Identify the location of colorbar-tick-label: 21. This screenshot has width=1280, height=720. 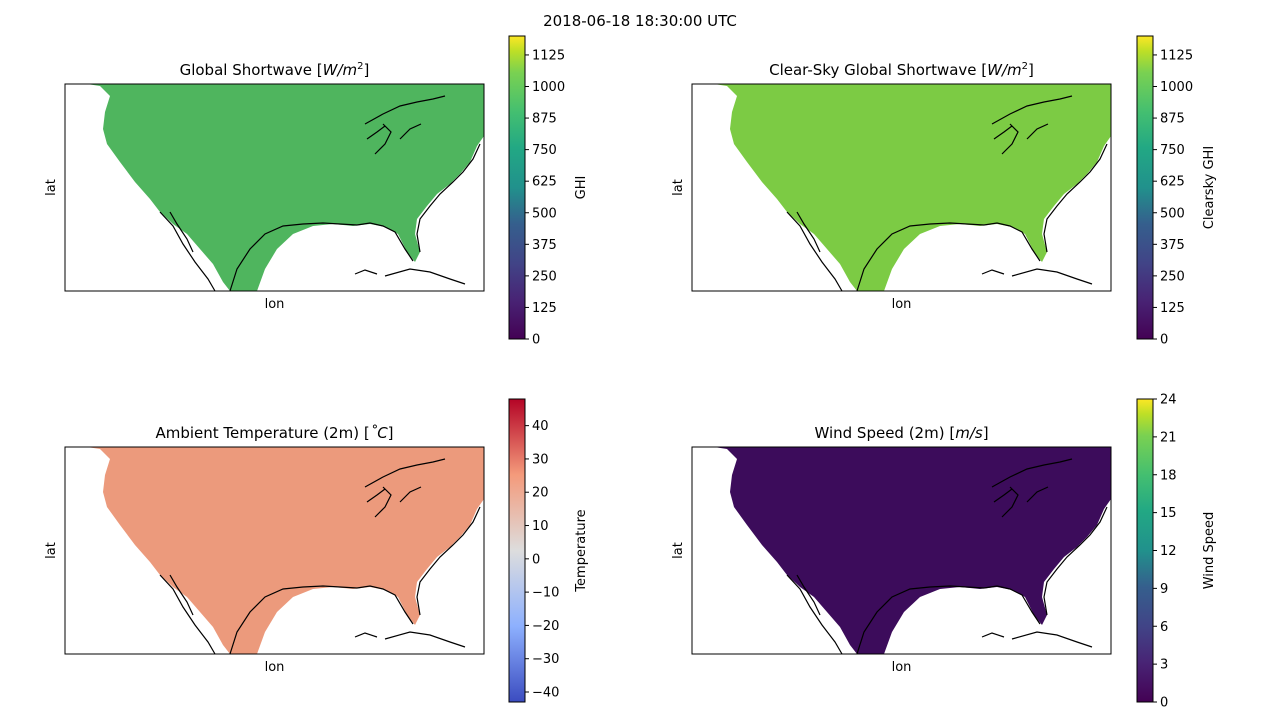
(1168, 437).